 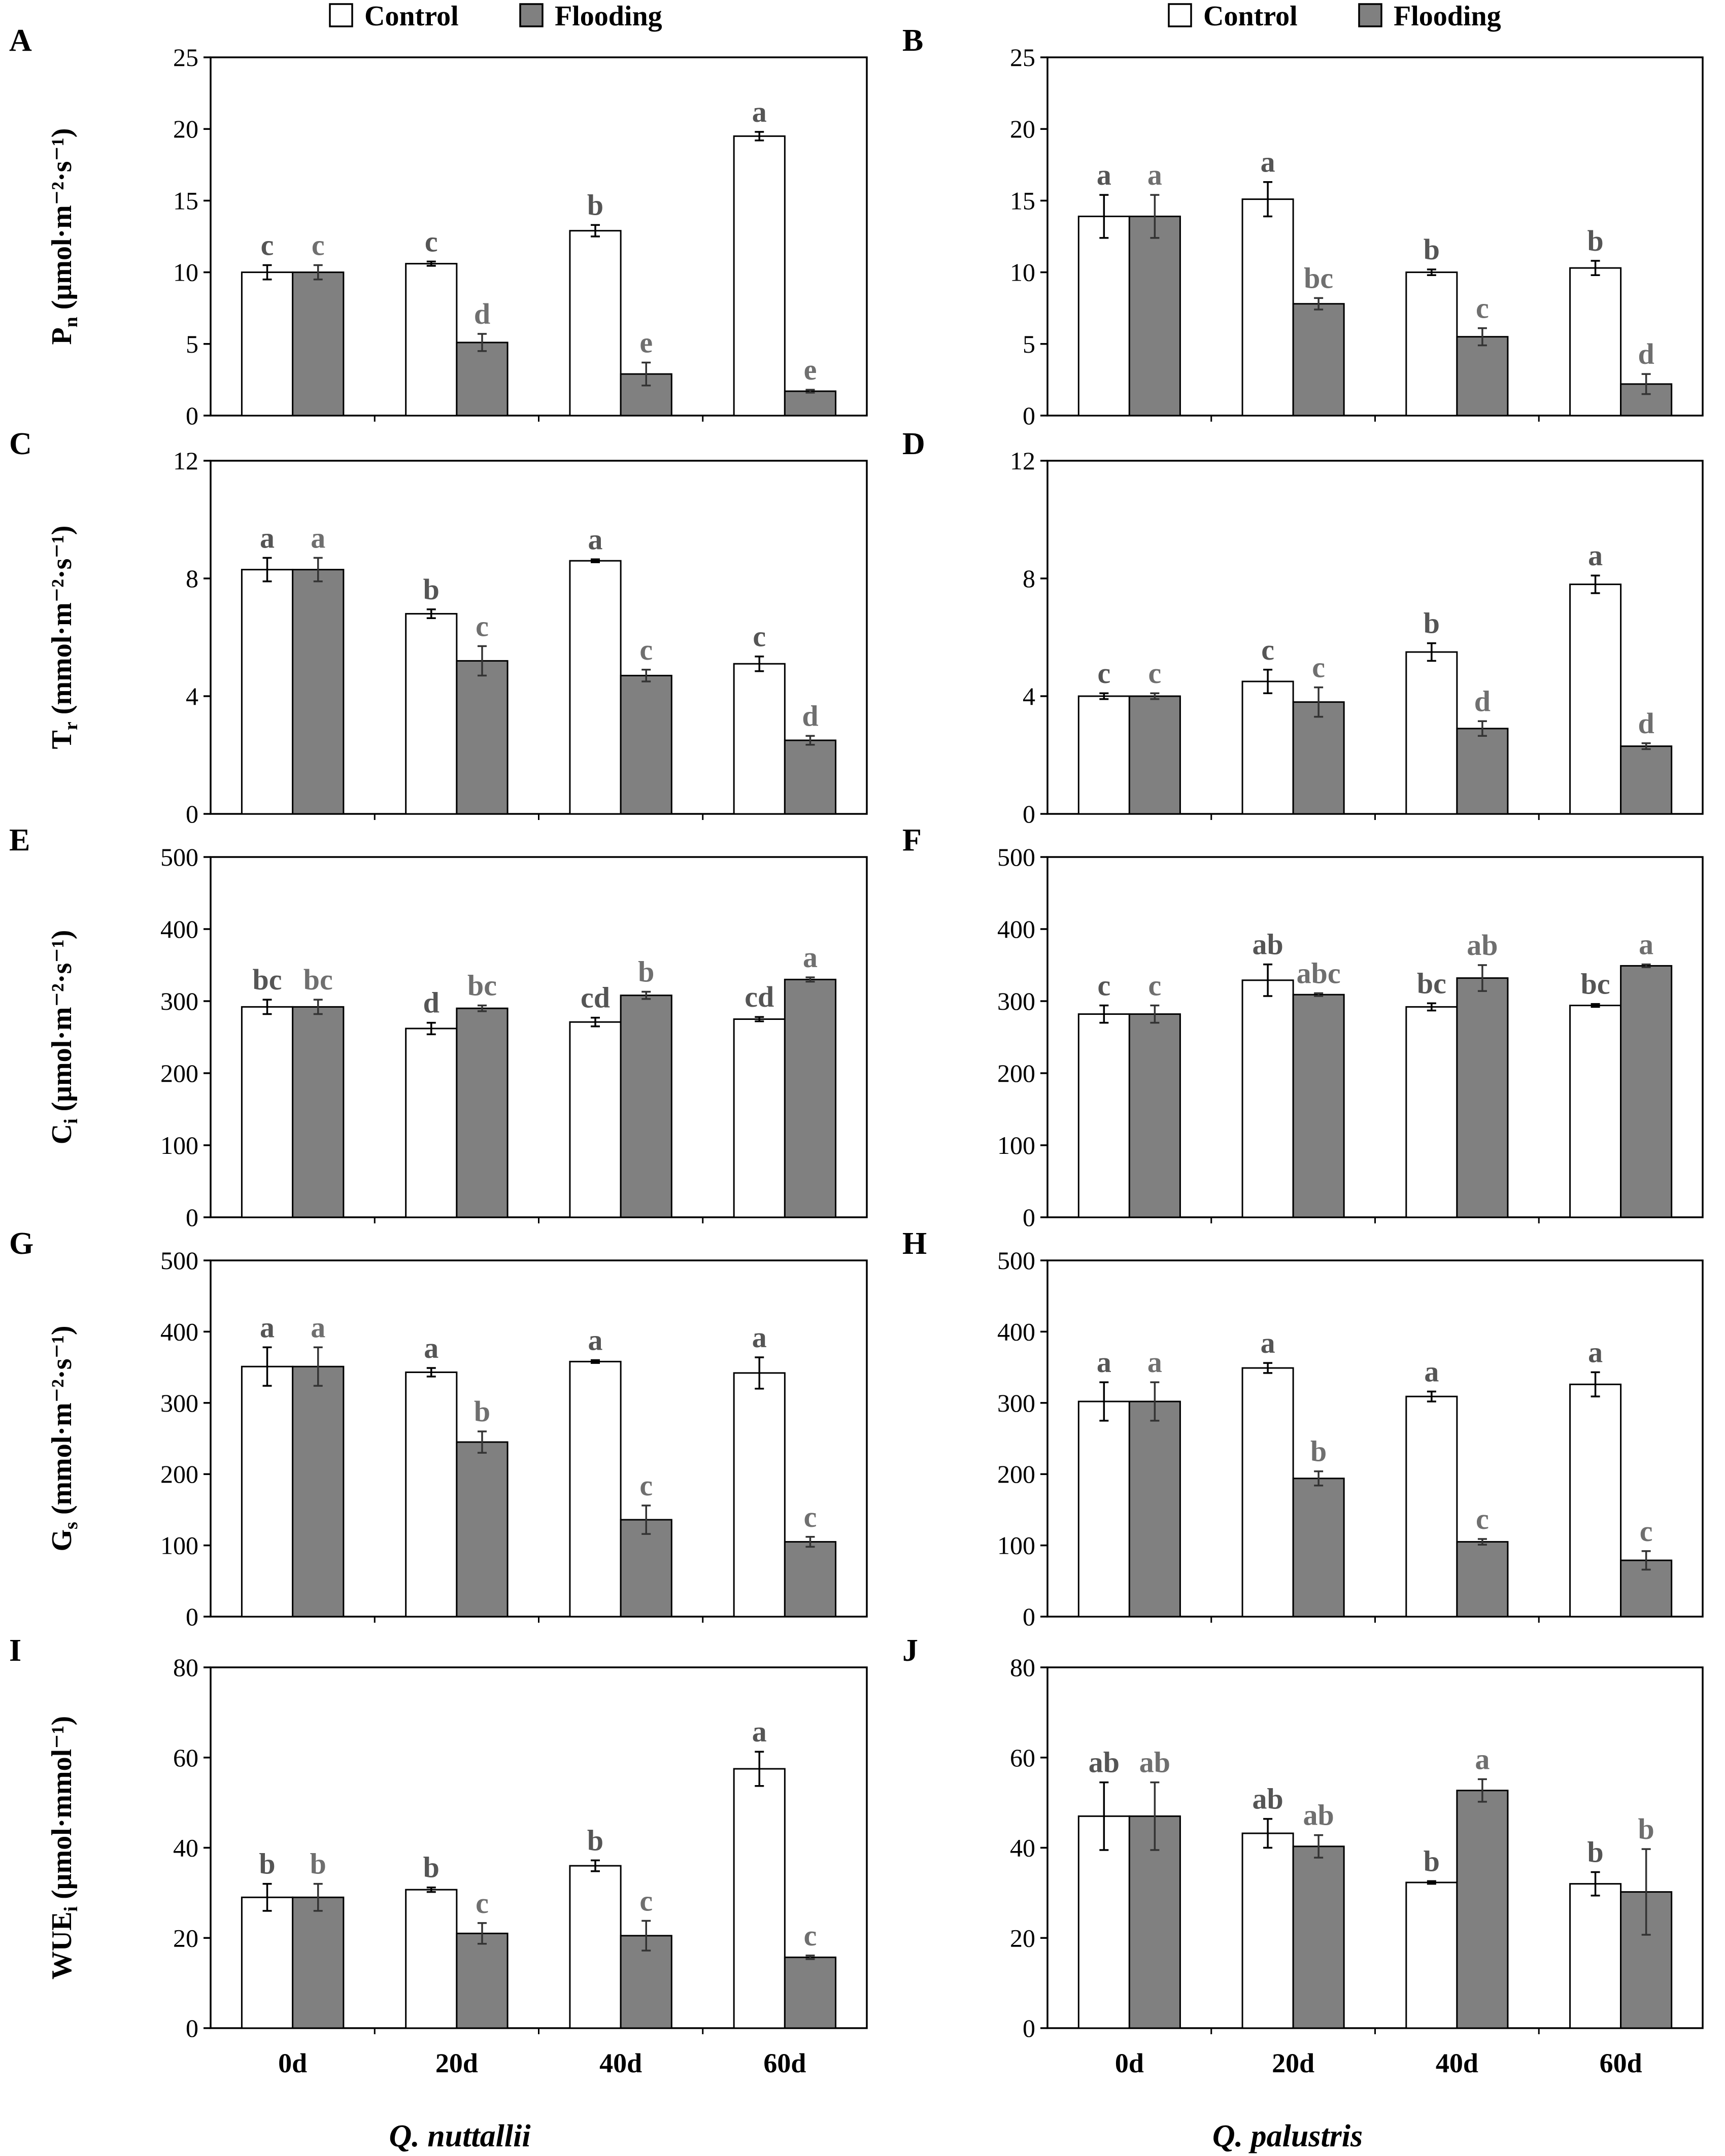 I want to click on y-tick-label: 200, so click(x=1016, y=1073).